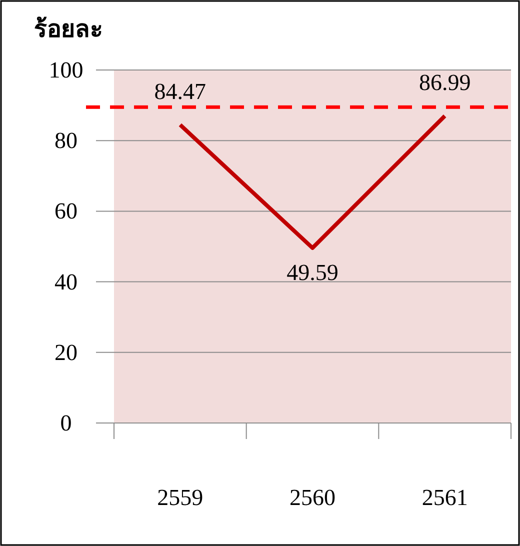  What do you see at coordinates (68, 29) in the screenshot?
I see `y-axis-title: ร้อยละ` at bounding box center [68, 29].